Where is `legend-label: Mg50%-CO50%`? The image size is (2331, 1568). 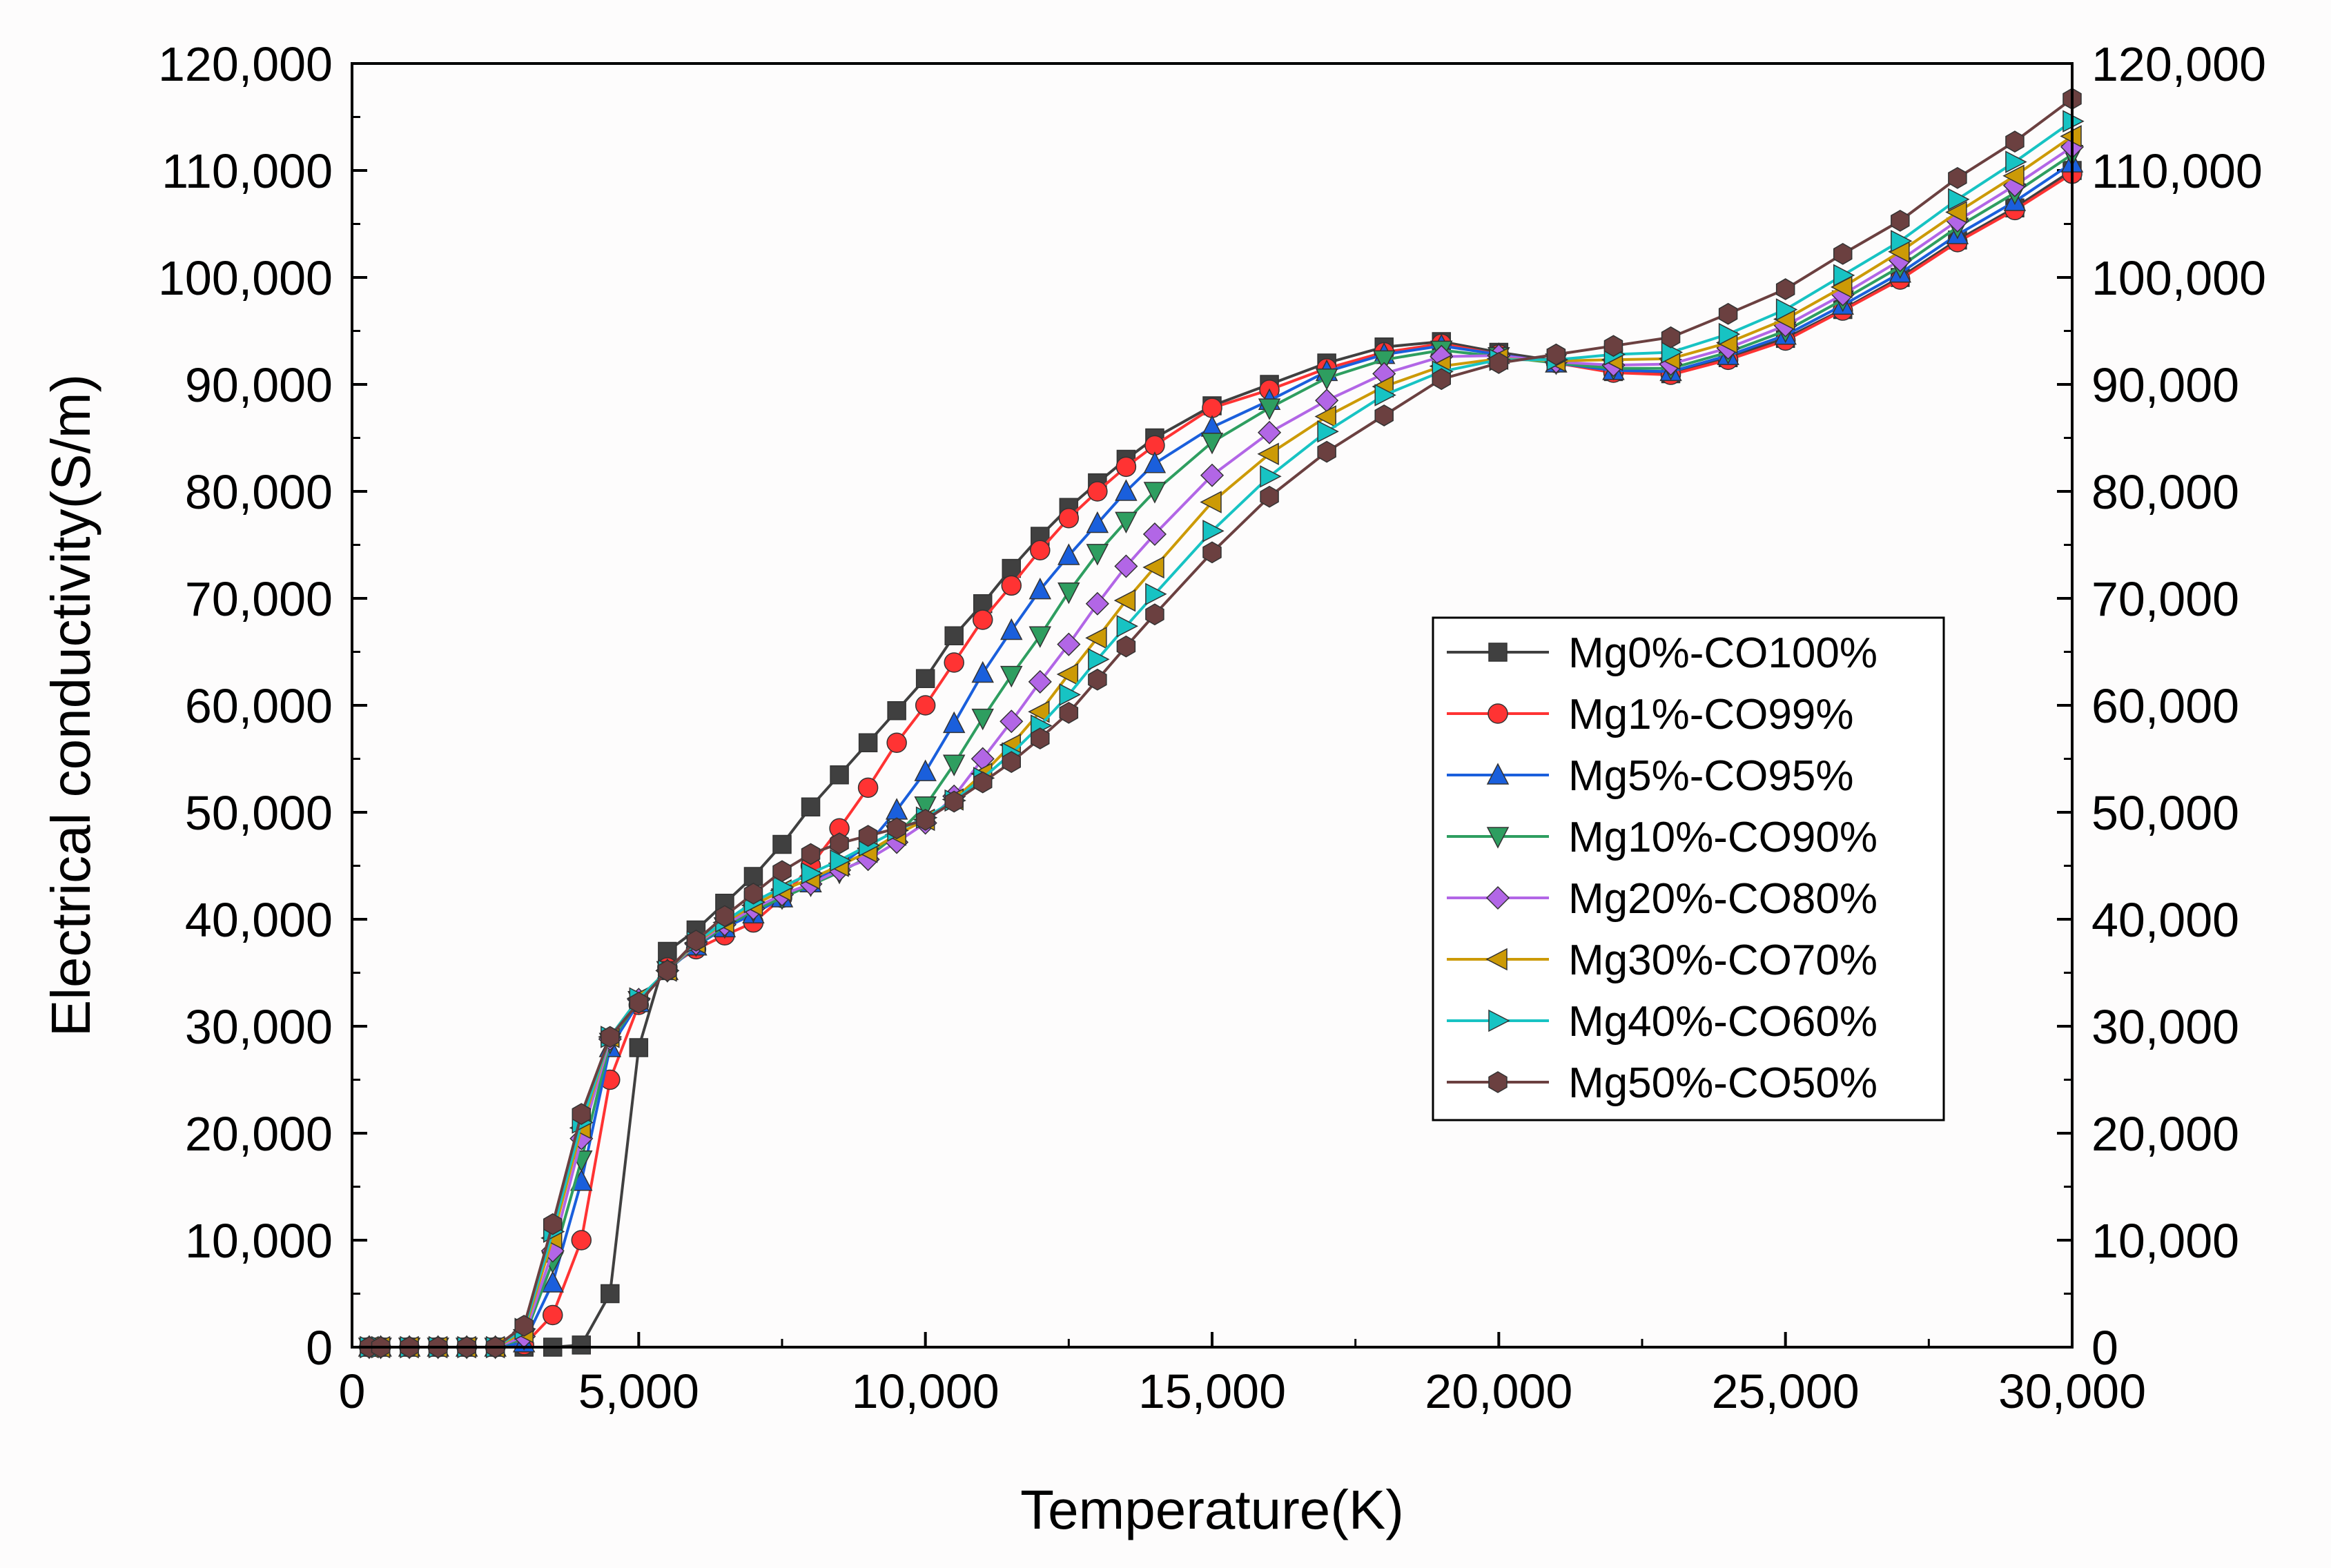
legend-label: Mg50%-CO50% is located at coordinates (1723, 1083).